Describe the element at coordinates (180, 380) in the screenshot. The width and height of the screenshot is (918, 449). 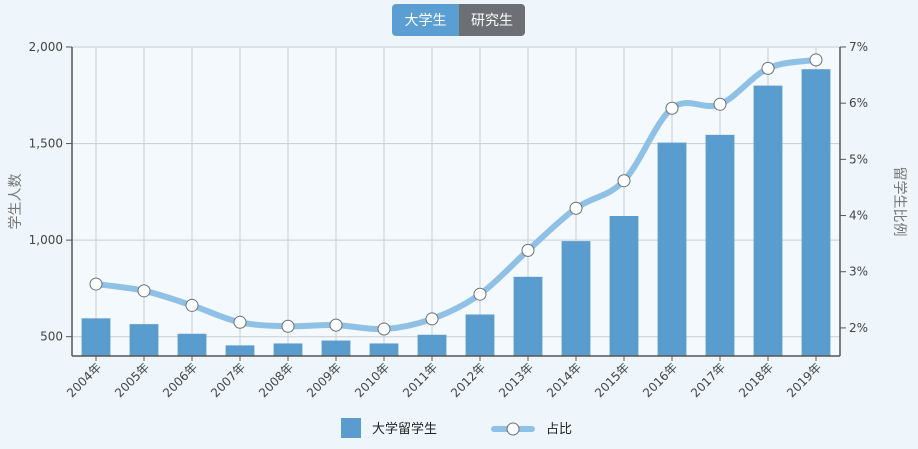
I see `x-tick-label: 2006年` at that location.